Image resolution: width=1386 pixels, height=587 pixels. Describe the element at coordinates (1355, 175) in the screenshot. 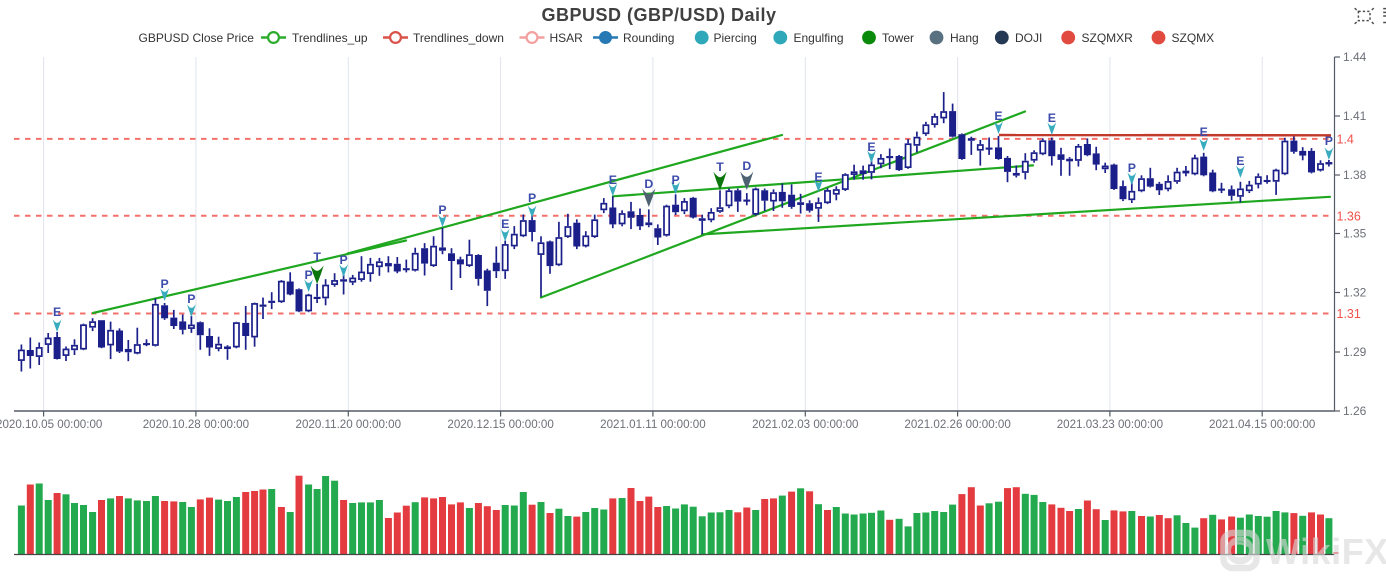

I see `svg-text: 1.38` at that location.